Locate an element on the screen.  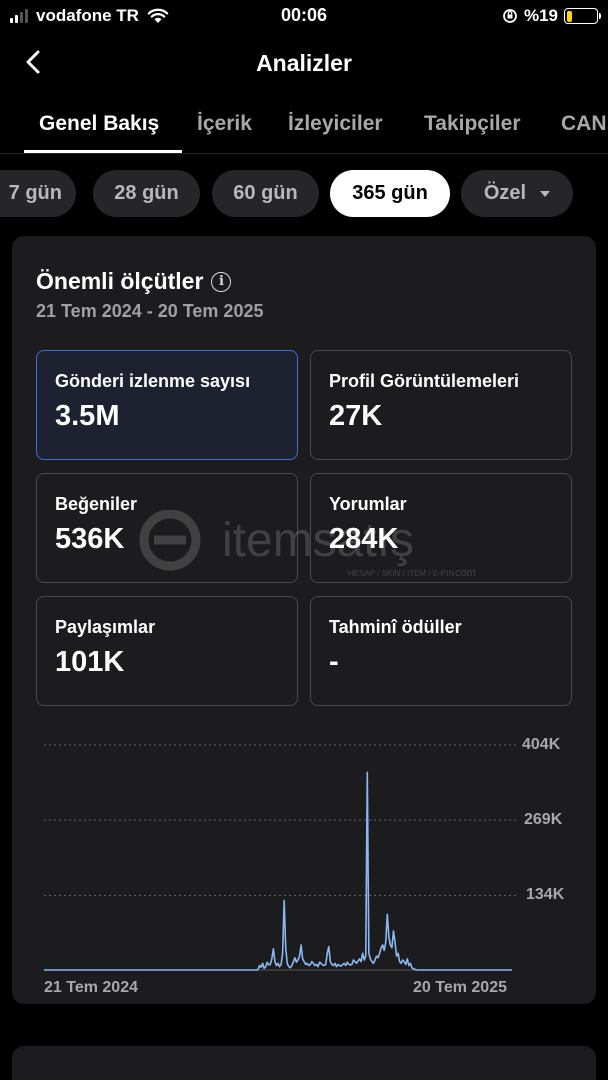
carrier-name: vodafone TR is located at coordinates (87, 15).